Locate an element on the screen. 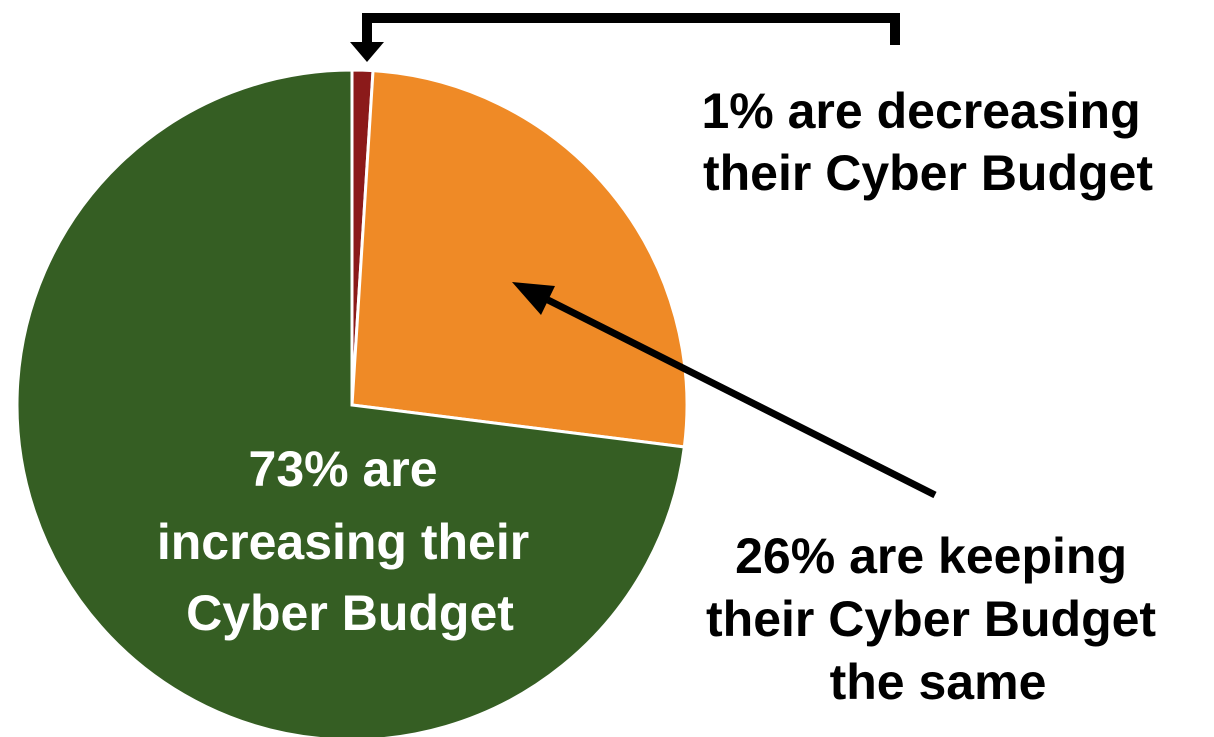 The width and height of the screenshot is (1214, 737). label-decreasing: 1% are decreasing their Cyber Budget is located at coordinates (927, 142).